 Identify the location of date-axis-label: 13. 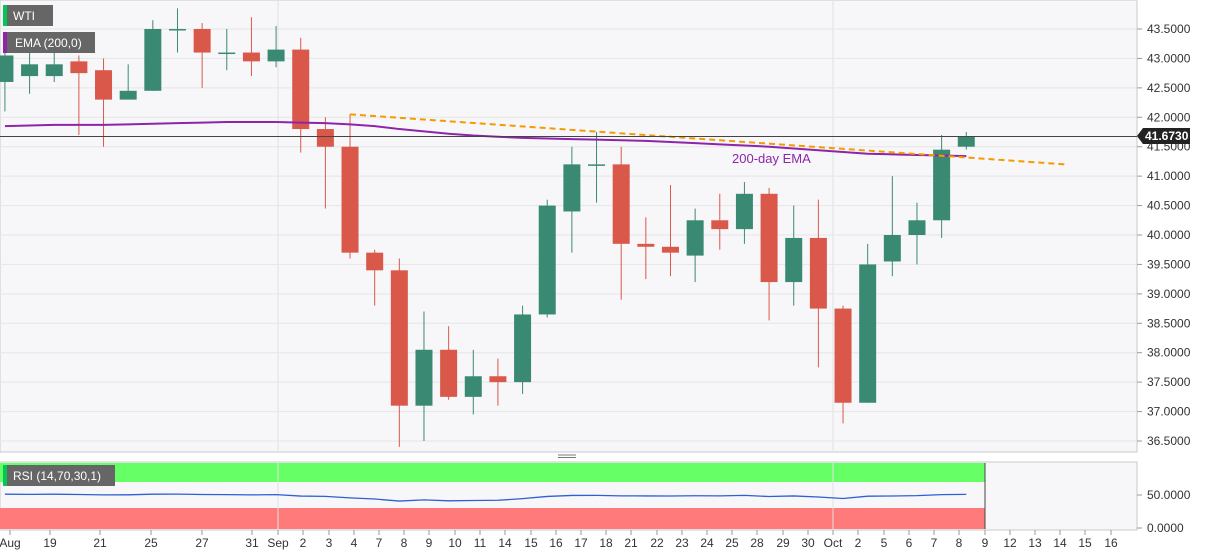
(1035, 543).